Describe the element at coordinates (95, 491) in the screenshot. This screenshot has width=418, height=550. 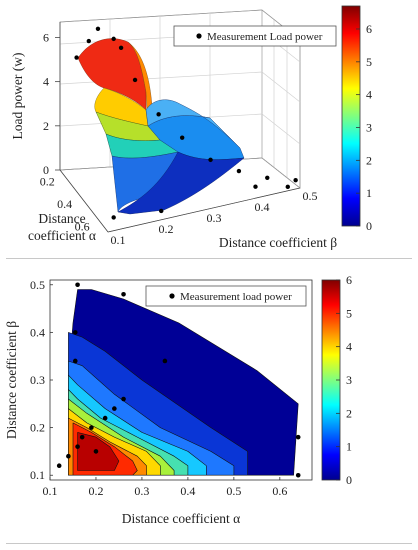
I see `x-tick-label: 0.2` at that location.